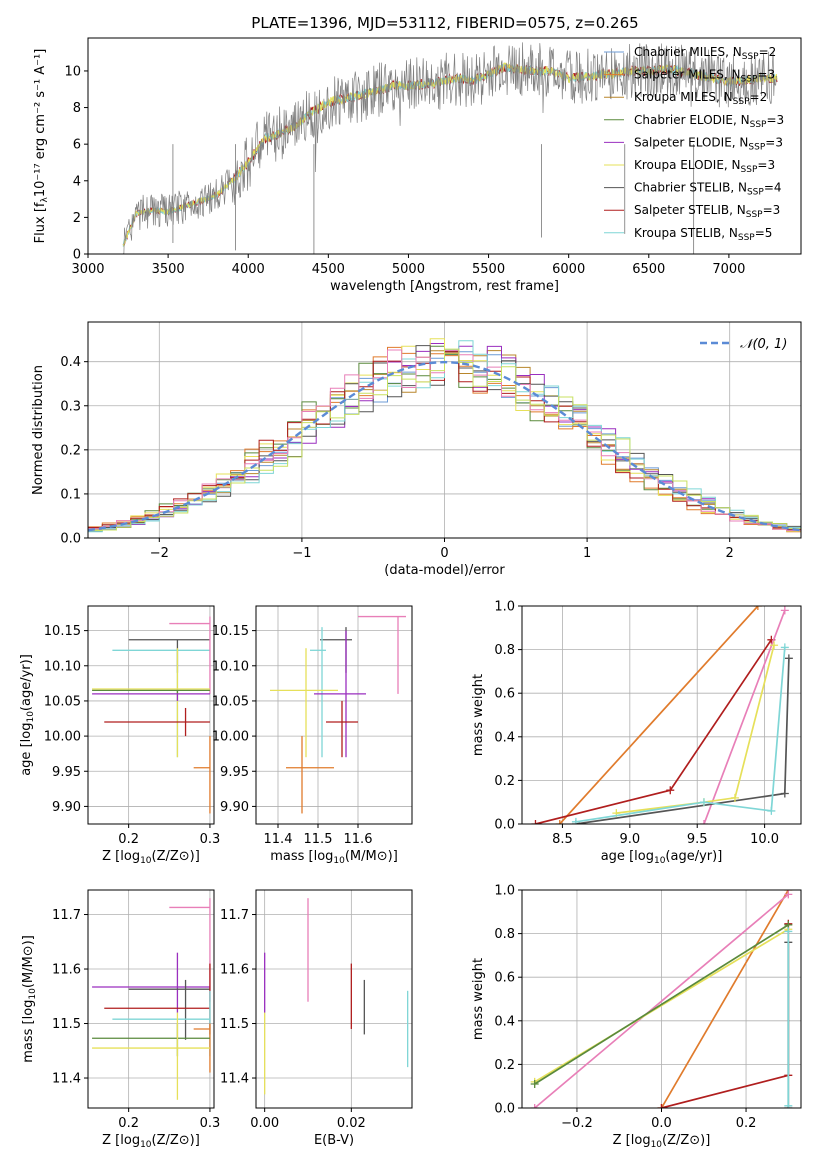 The width and height of the screenshot is (819, 1170). What do you see at coordinates (77, 255) in the screenshot?
I see `tick-label-y: 0` at bounding box center [77, 255].